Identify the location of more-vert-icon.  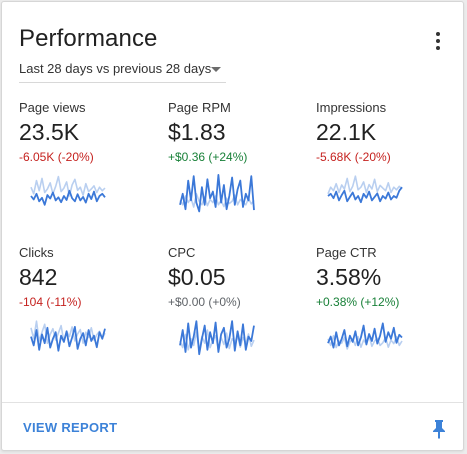
(438, 41).